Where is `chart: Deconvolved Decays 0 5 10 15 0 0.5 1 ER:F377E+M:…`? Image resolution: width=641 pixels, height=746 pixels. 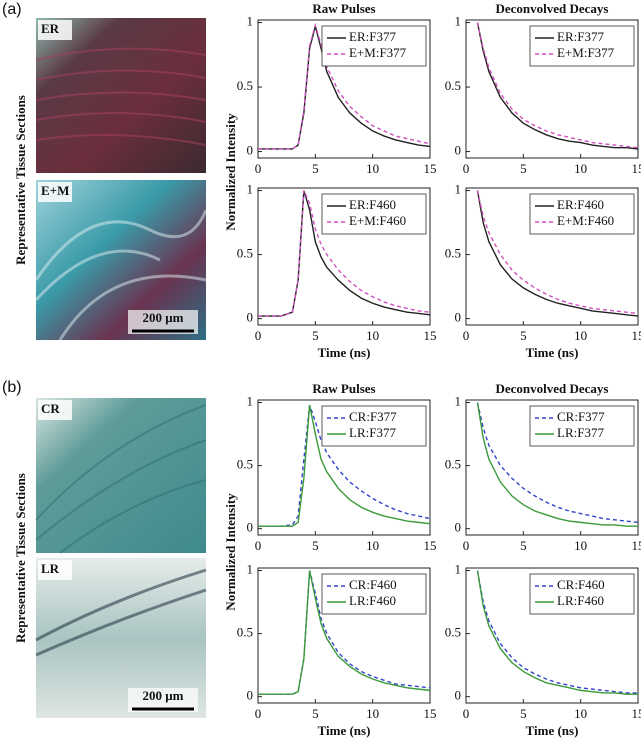
chart: Deconvolved Decays 0 5 10 15 0 0.5 1 ER:F377E+M:… is located at coordinates (543, 88).